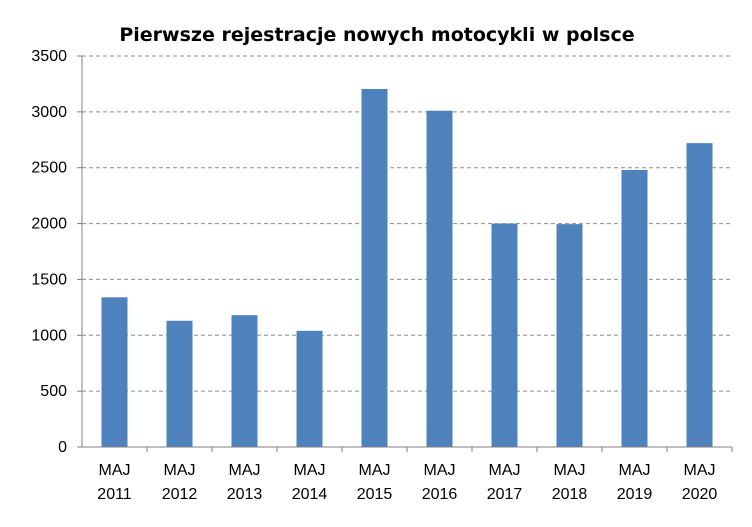 The height and width of the screenshot is (527, 752). Describe the element at coordinates (49, 279) in the screenshot. I see `y-tick-label: 1500` at that location.